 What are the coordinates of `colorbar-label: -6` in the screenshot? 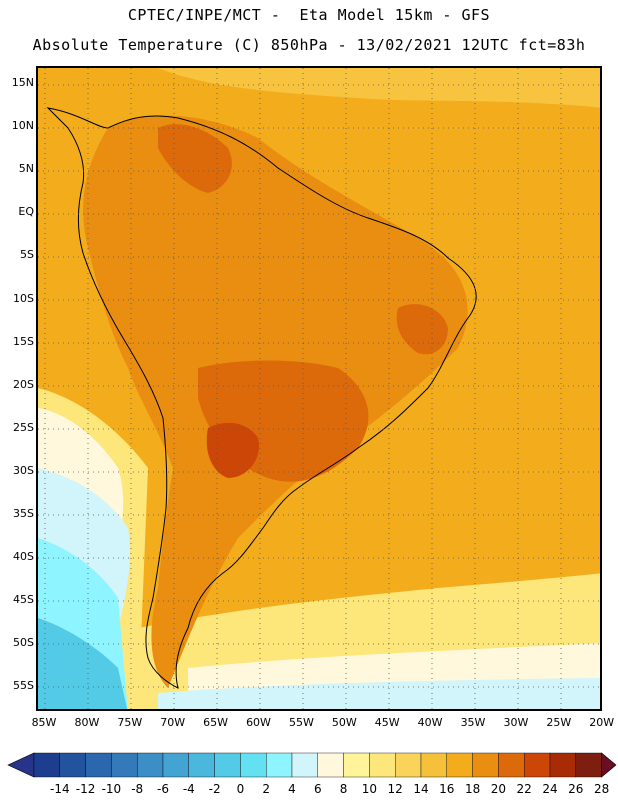 It's located at (163, 789).